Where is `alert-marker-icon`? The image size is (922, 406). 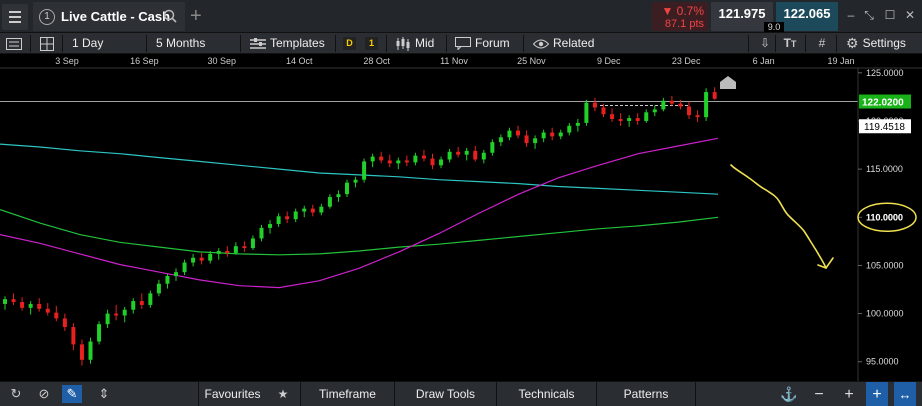 alert-marker-icon is located at coordinates (728, 82).